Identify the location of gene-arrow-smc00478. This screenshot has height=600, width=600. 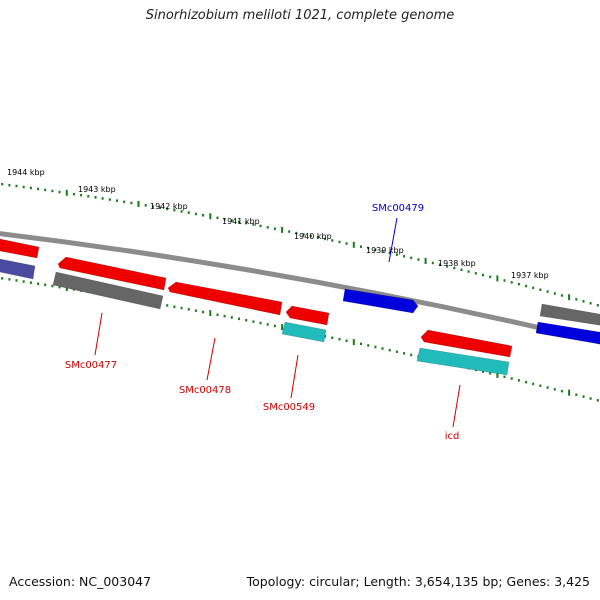
(225, 298).